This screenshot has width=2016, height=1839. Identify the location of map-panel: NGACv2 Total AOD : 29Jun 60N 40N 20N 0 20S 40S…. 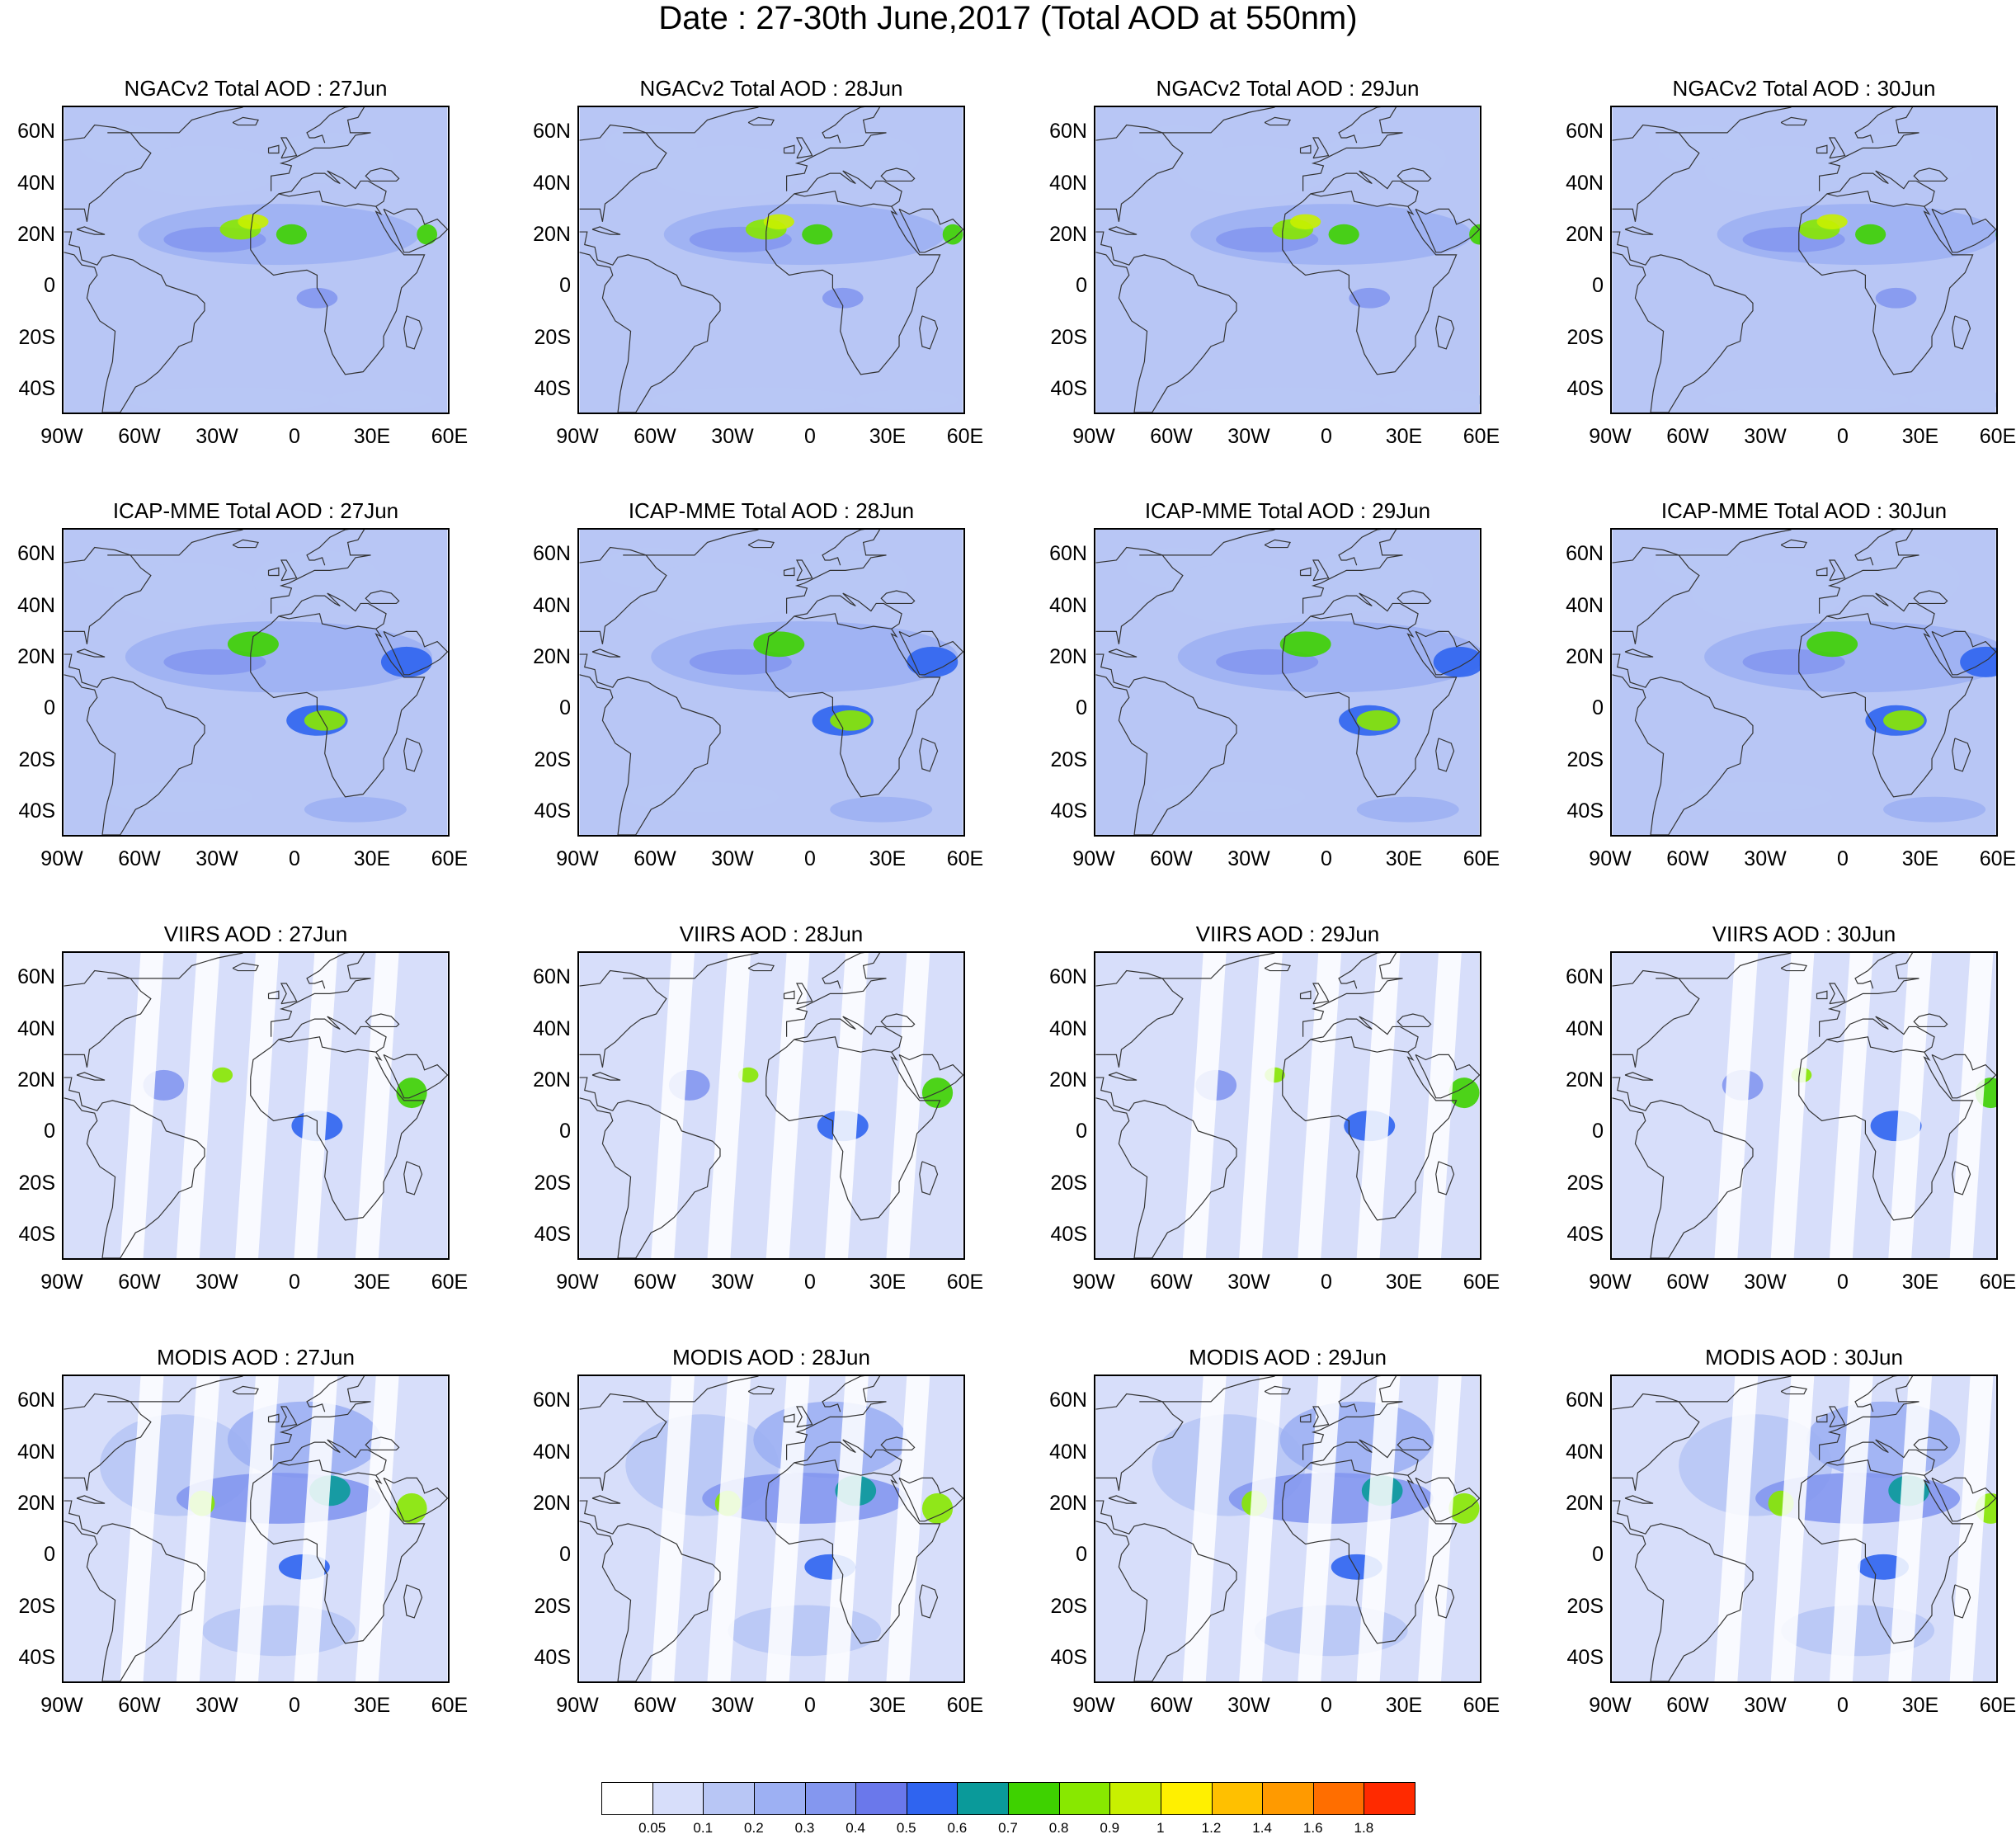
(1274, 261).